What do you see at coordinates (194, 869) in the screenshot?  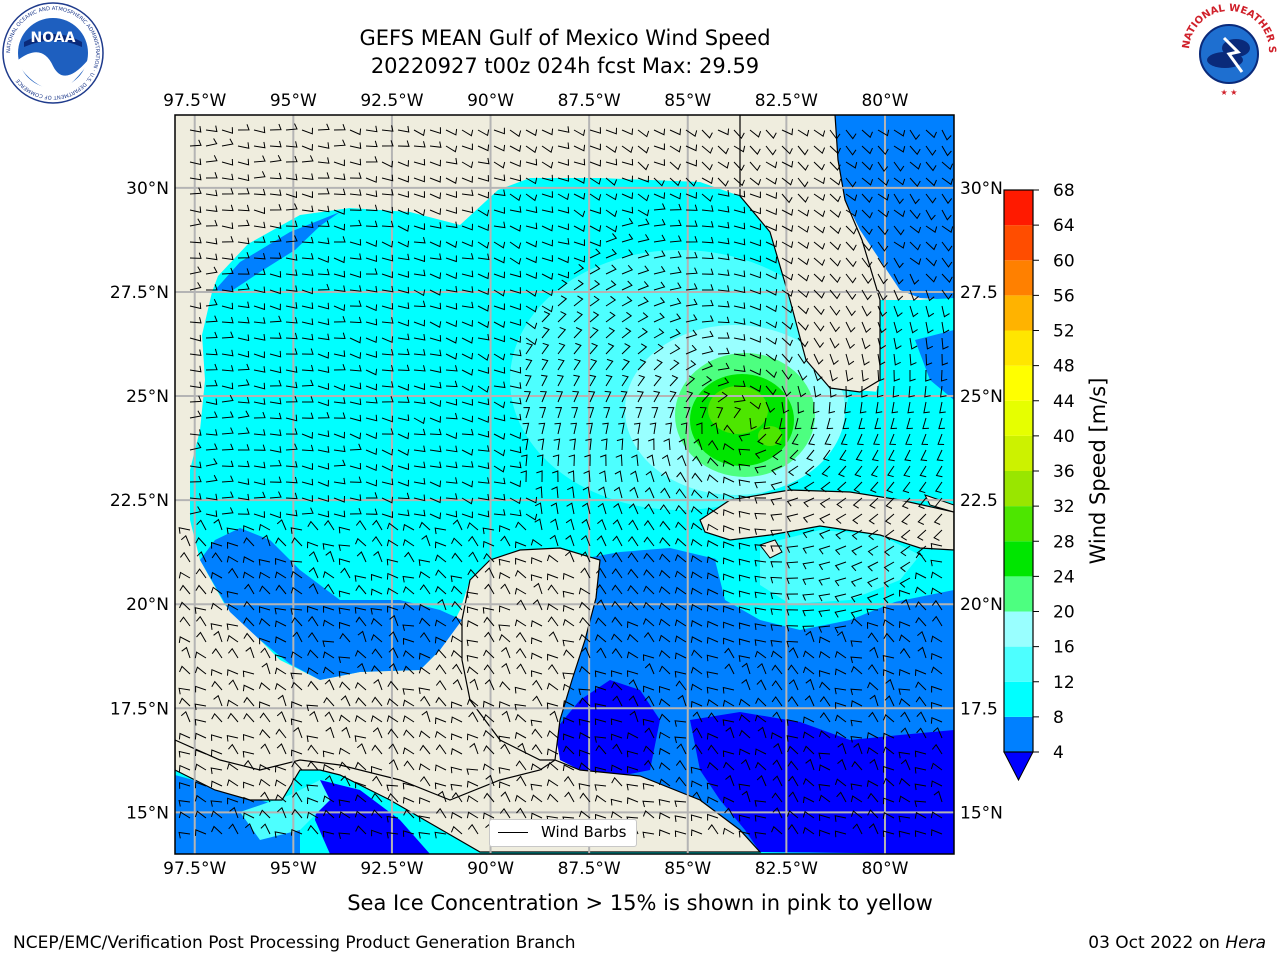 I see `longitude-tick-label: 97.5°W` at bounding box center [194, 869].